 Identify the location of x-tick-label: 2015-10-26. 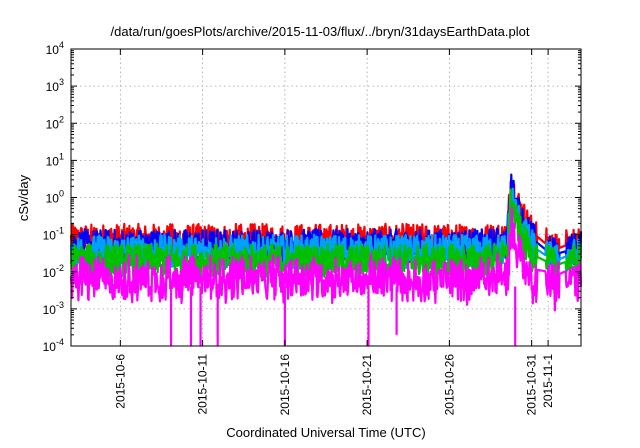
(449, 385).